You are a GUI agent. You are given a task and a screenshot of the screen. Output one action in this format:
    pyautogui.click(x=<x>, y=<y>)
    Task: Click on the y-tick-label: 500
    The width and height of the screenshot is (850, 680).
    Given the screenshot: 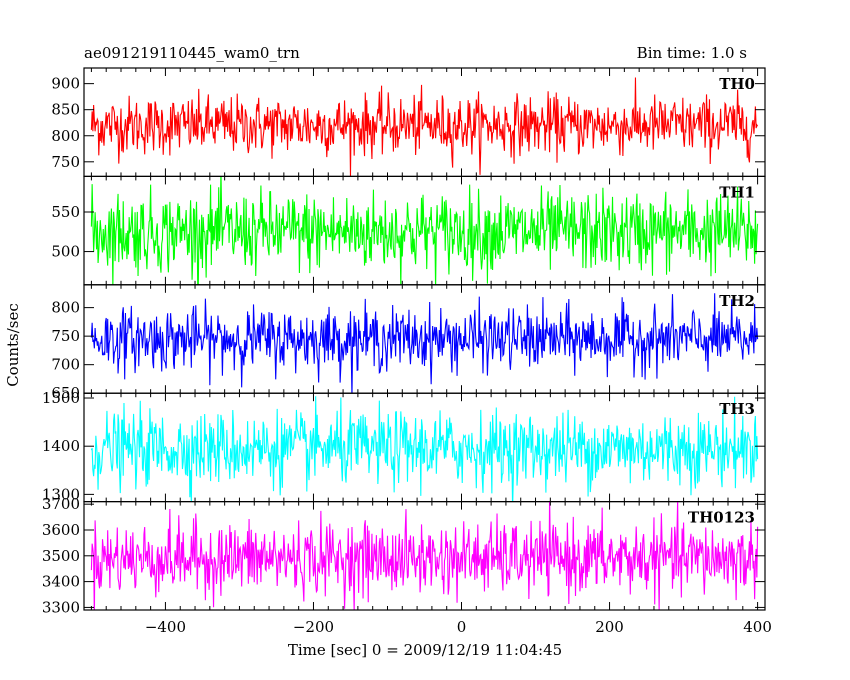 What is the action you would take?
    pyautogui.click(x=65, y=252)
    